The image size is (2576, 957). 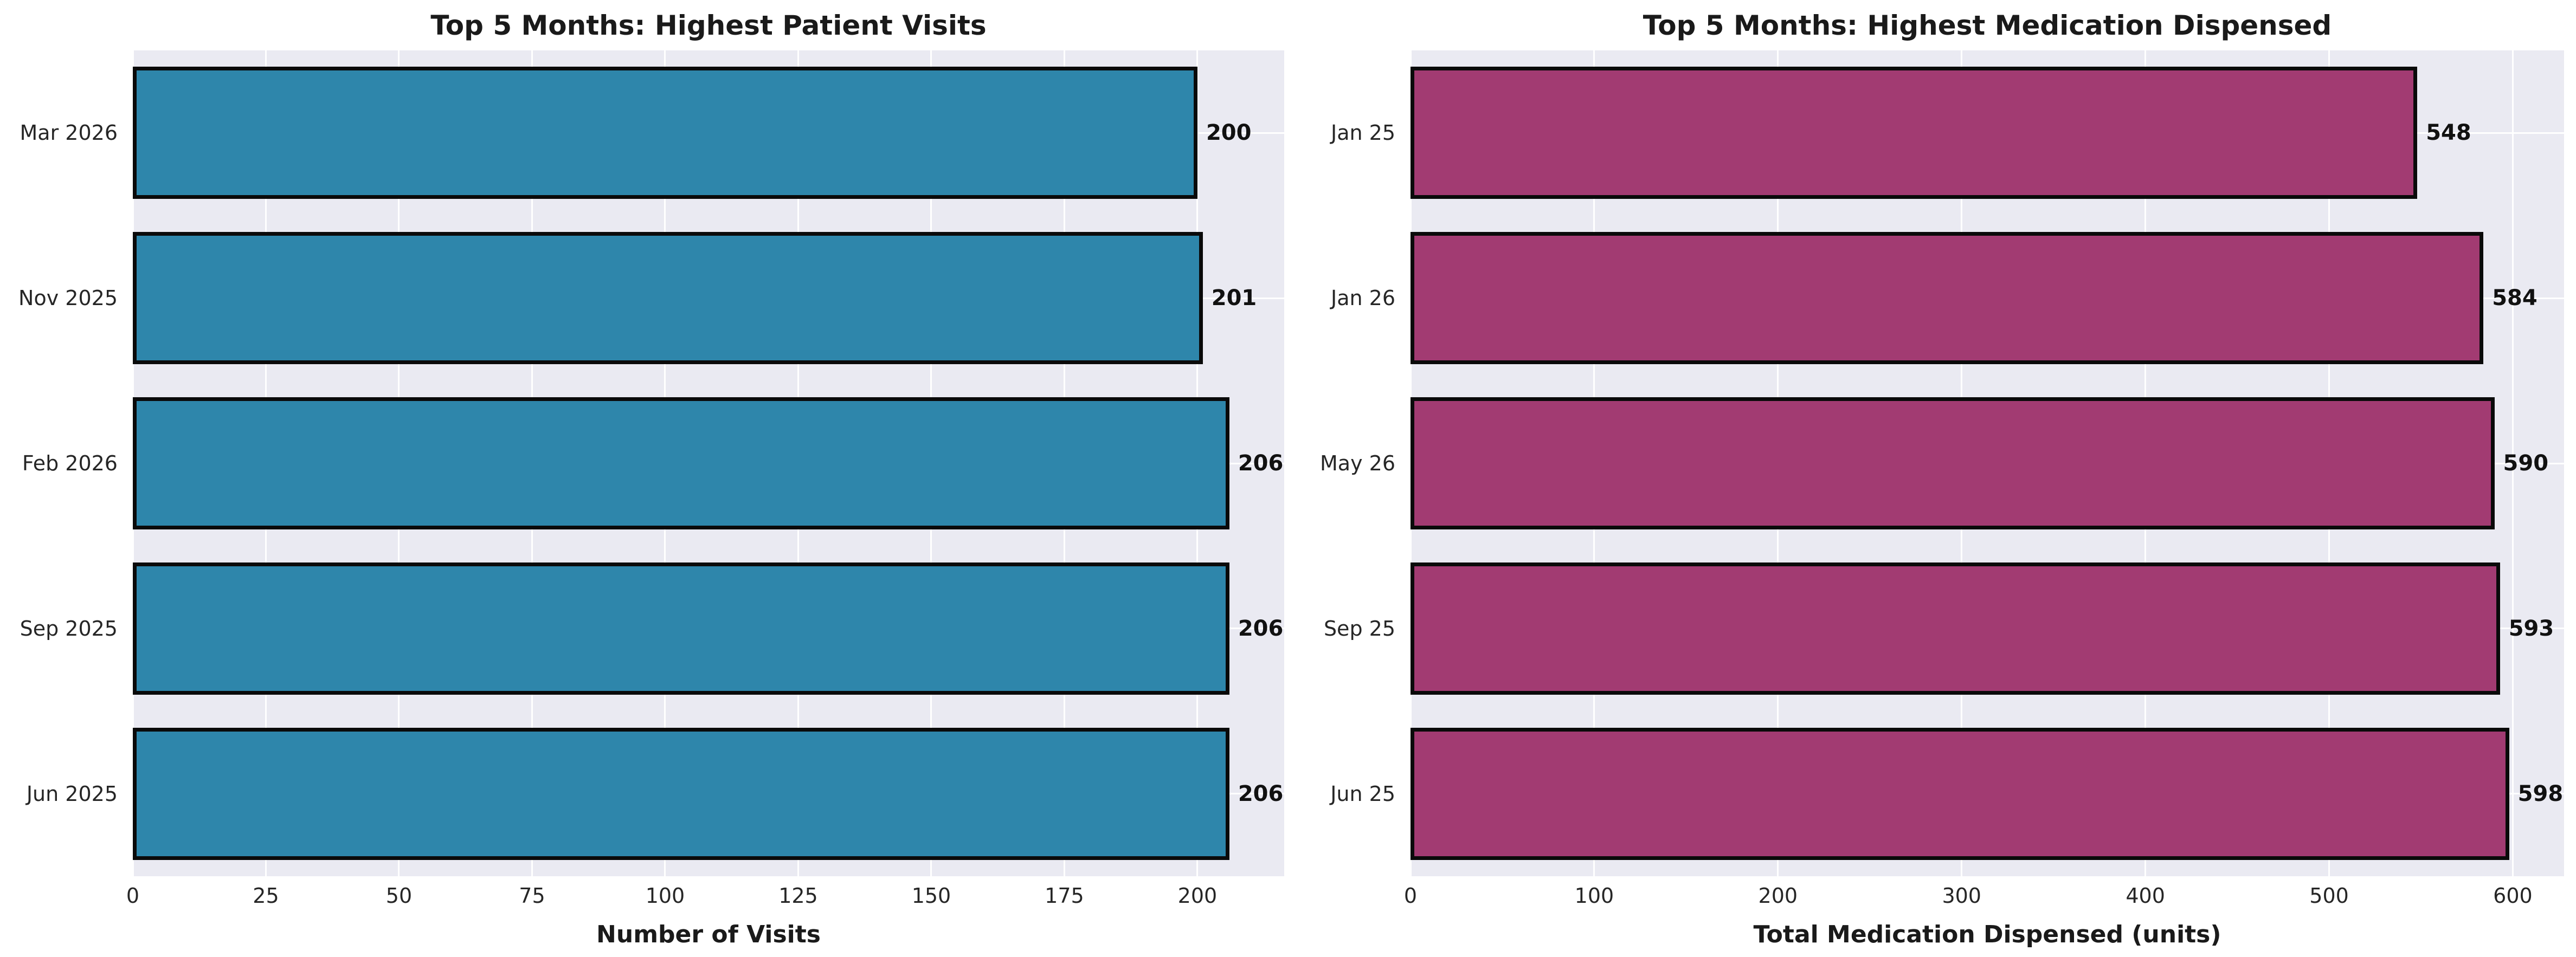 What do you see at coordinates (2540, 793) in the screenshot?
I see `bar-value-label: 598` at bounding box center [2540, 793].